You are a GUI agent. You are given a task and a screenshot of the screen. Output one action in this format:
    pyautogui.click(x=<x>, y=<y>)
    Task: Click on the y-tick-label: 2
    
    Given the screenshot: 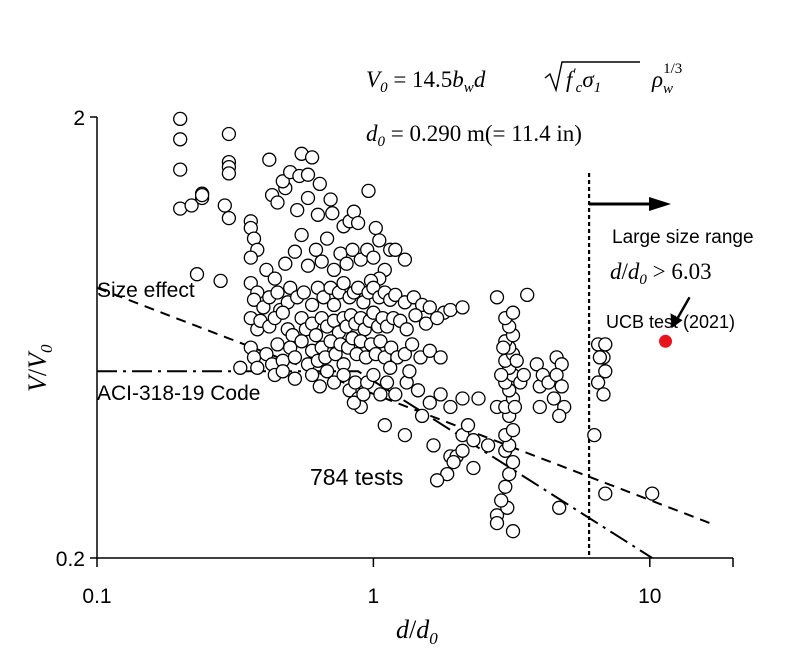 What is the action you would take?
    pyautogui.click(x=79, y=118)
    